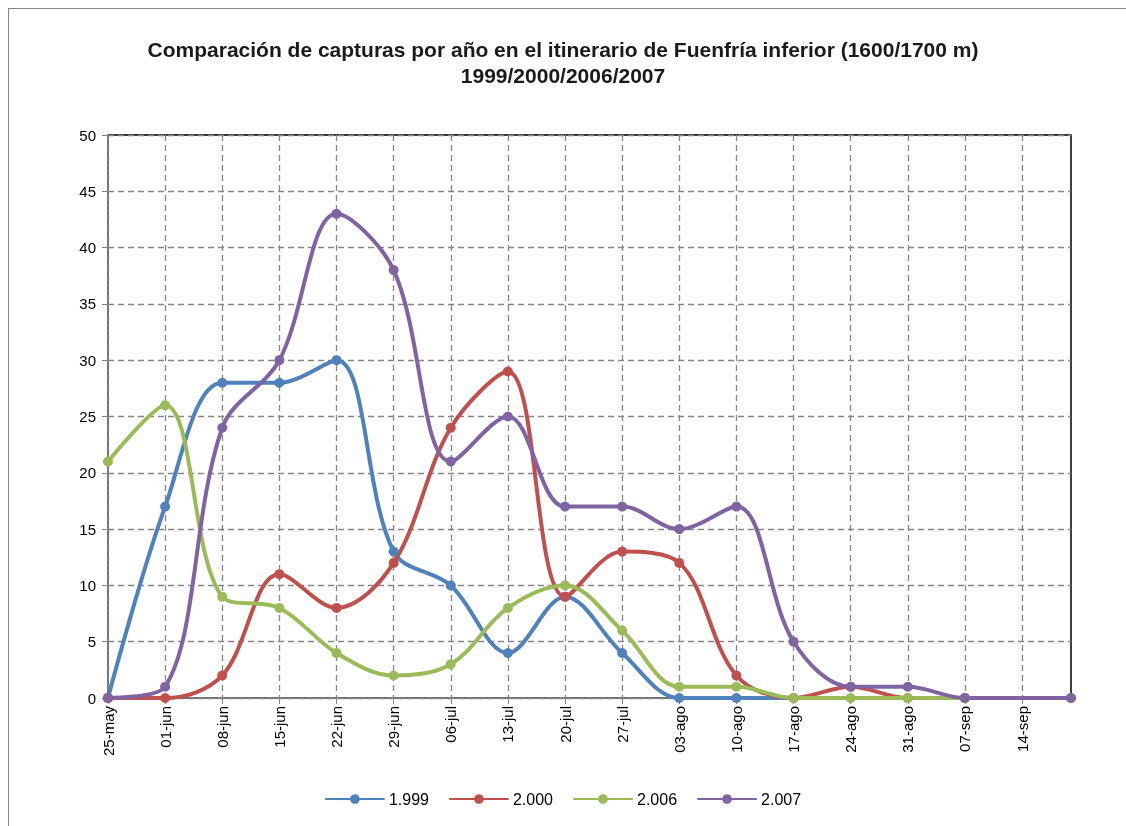 The height and width of the screenshot is (826, 1126). What do you see at coordinates (87, 360) in the screenshot?
I see `y-tick-label: 30` at bounding box center [87, 360].